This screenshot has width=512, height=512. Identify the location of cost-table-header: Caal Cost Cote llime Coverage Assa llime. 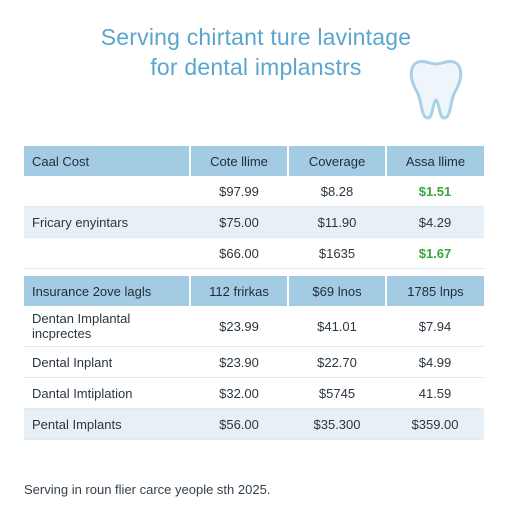
(254, 161).